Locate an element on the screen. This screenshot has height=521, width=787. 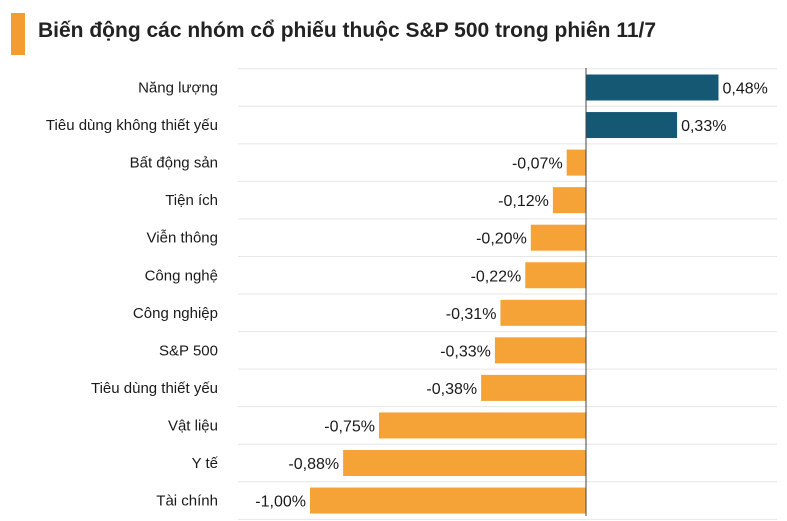
value-label: -0,75% is located at coordinates (349, 426).